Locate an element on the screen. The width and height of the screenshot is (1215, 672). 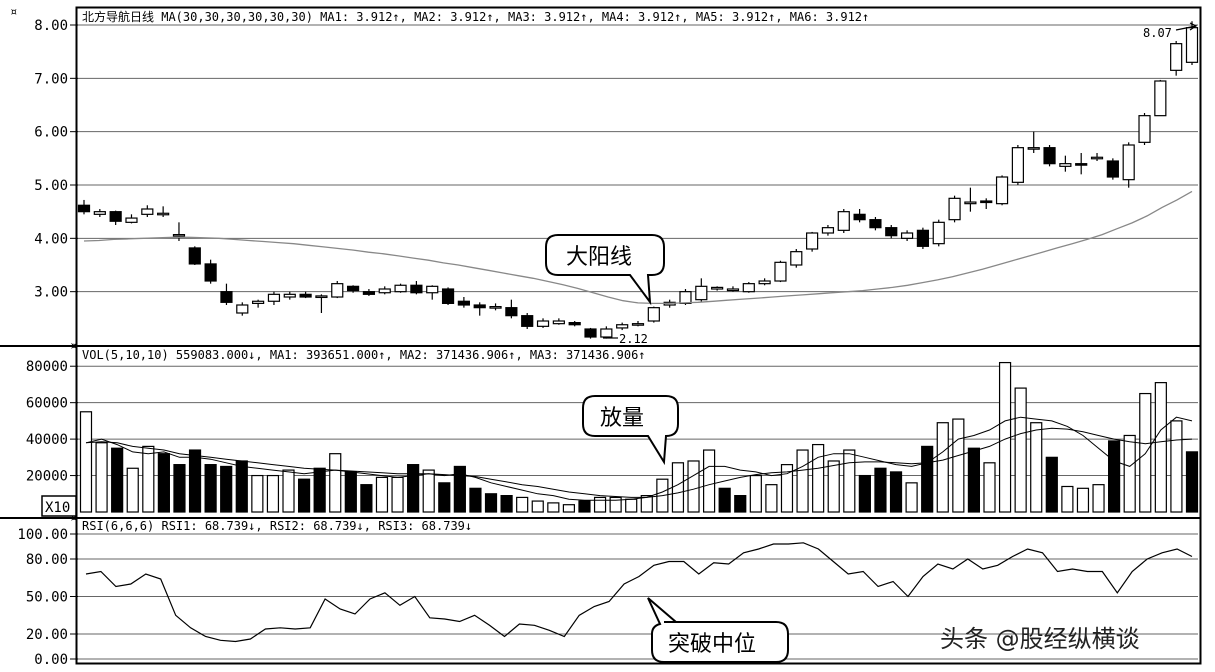
high-price-label: 8.07 is located at coordinates (1157, 33).